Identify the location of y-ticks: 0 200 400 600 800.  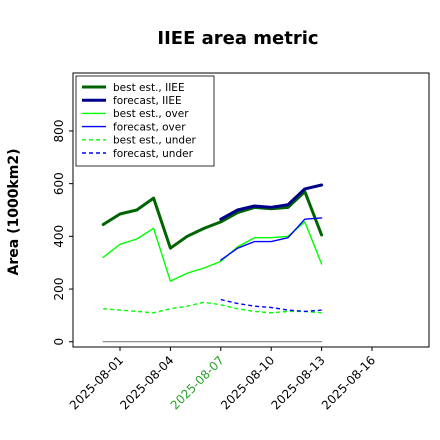
(62, 233).